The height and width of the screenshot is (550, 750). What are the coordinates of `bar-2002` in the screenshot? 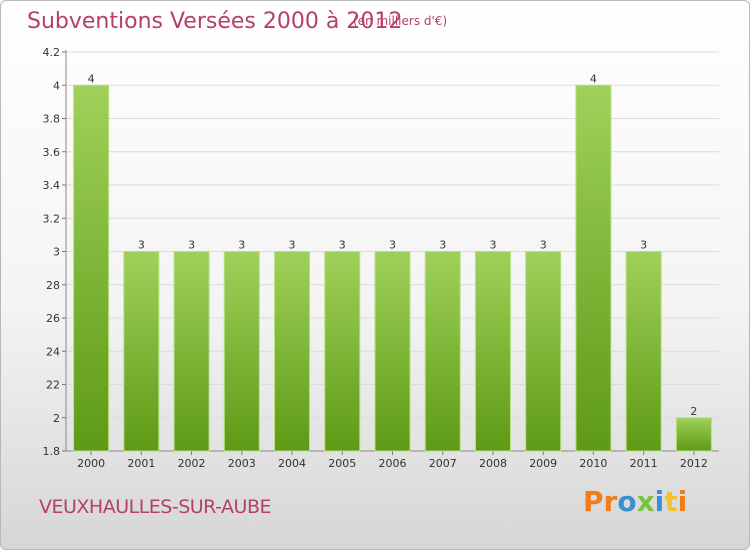 It's located at (191, 351).